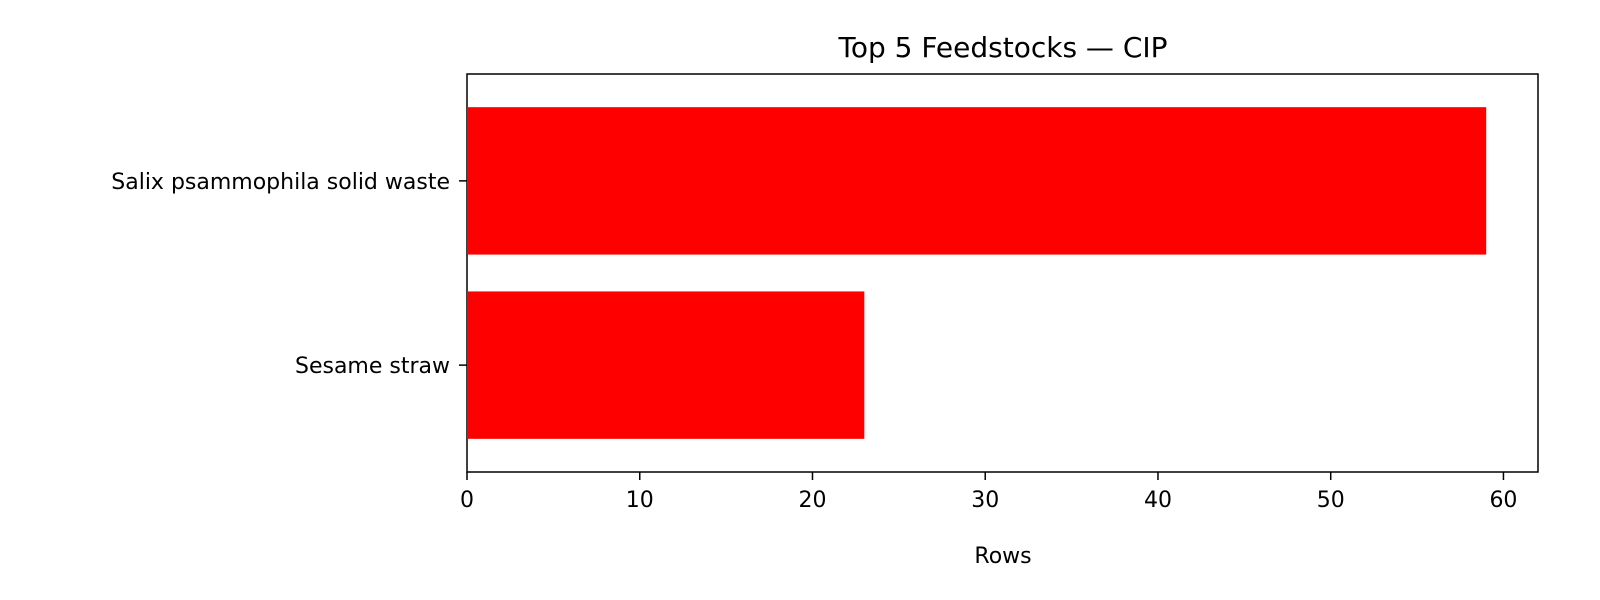 The width and height of the screenshot is (1600, 600). What do you see at coordinates (280, 182) in the screenshot?
I see `y-tick-label: Salix psammophila solid waste` at bounding box center [280, 182].